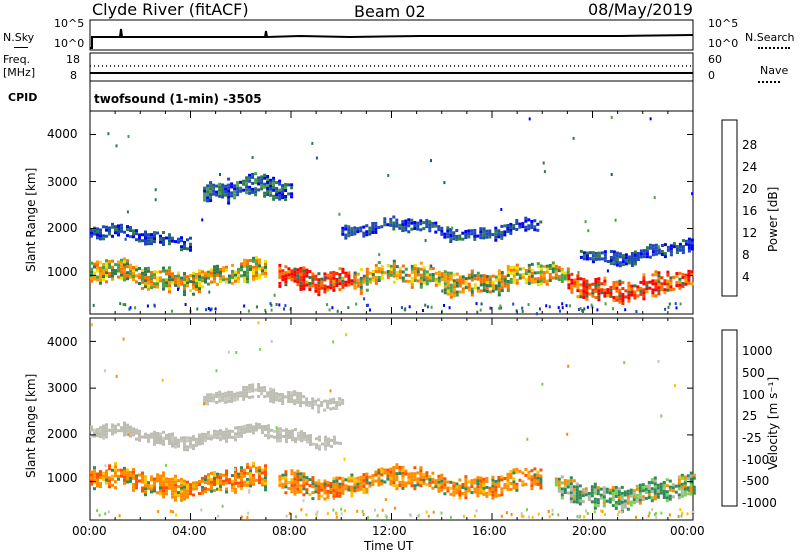  Describe the element at coordinates (73, 59) in the screenshot. I see `freq-tick-high: 18` at that location.